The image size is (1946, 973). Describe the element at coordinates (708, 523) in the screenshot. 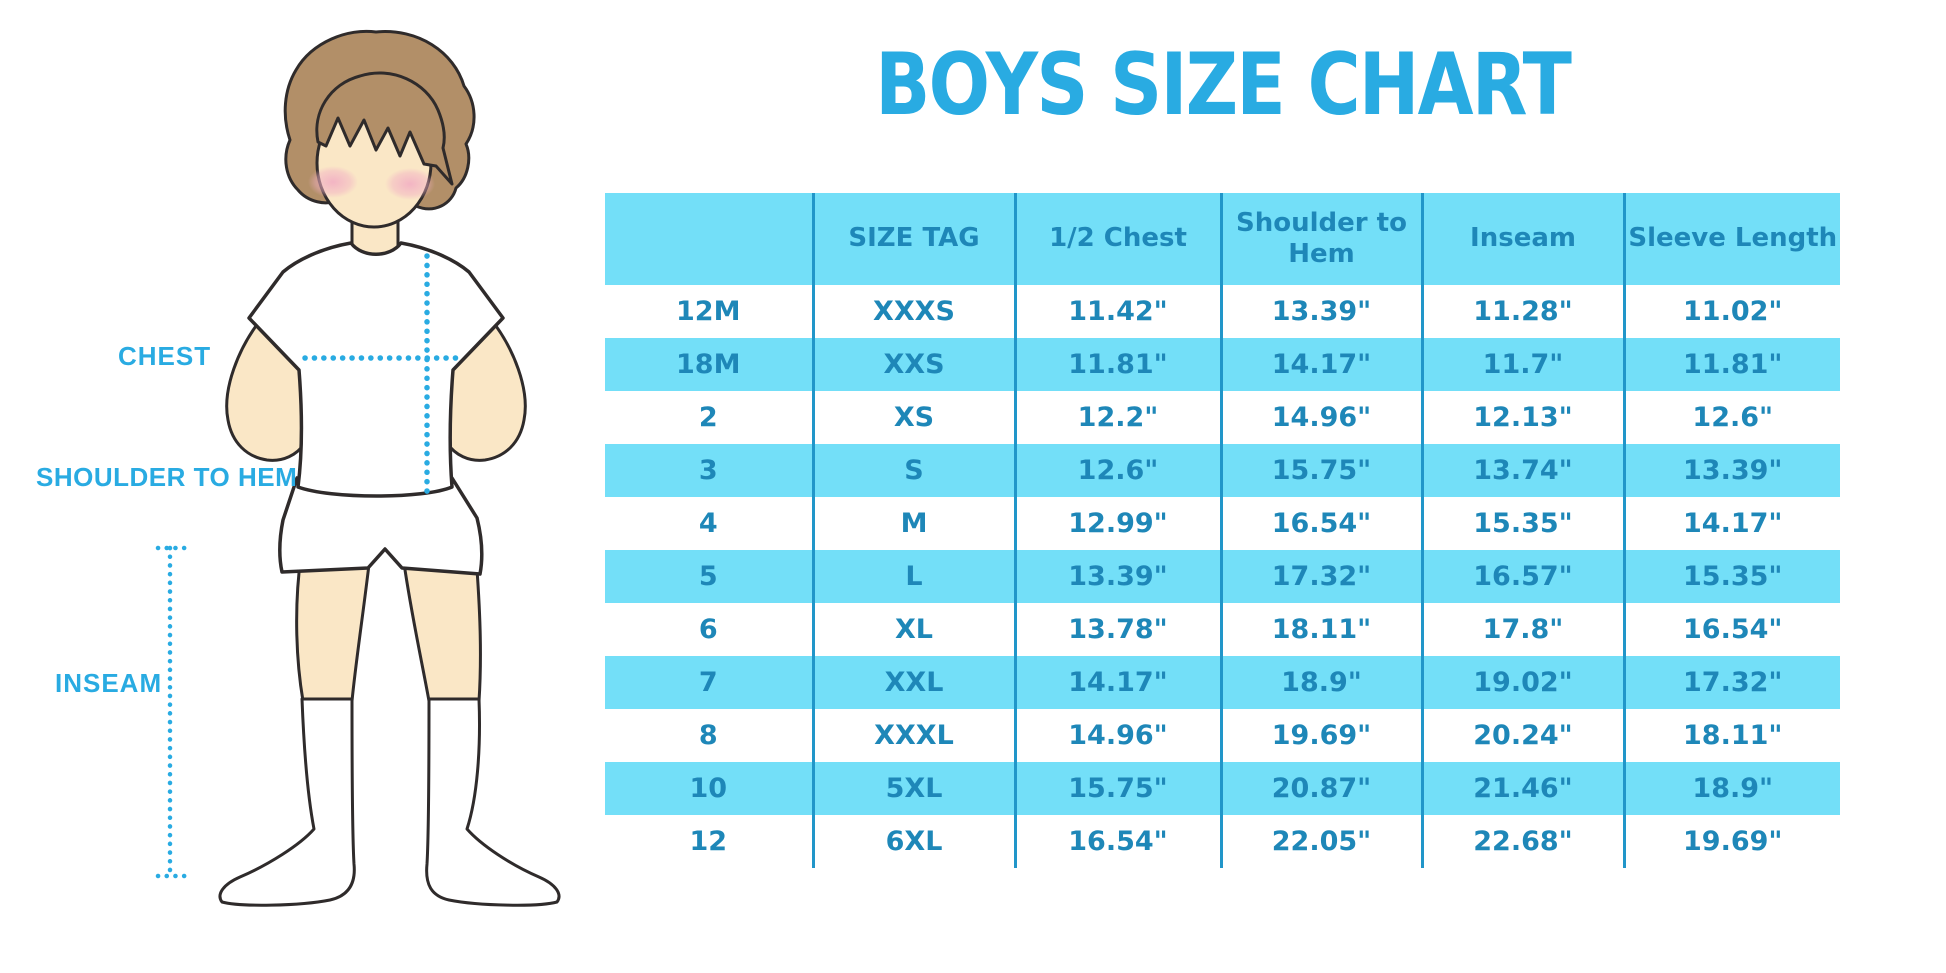

I see `row-size-label: 4` at that location.